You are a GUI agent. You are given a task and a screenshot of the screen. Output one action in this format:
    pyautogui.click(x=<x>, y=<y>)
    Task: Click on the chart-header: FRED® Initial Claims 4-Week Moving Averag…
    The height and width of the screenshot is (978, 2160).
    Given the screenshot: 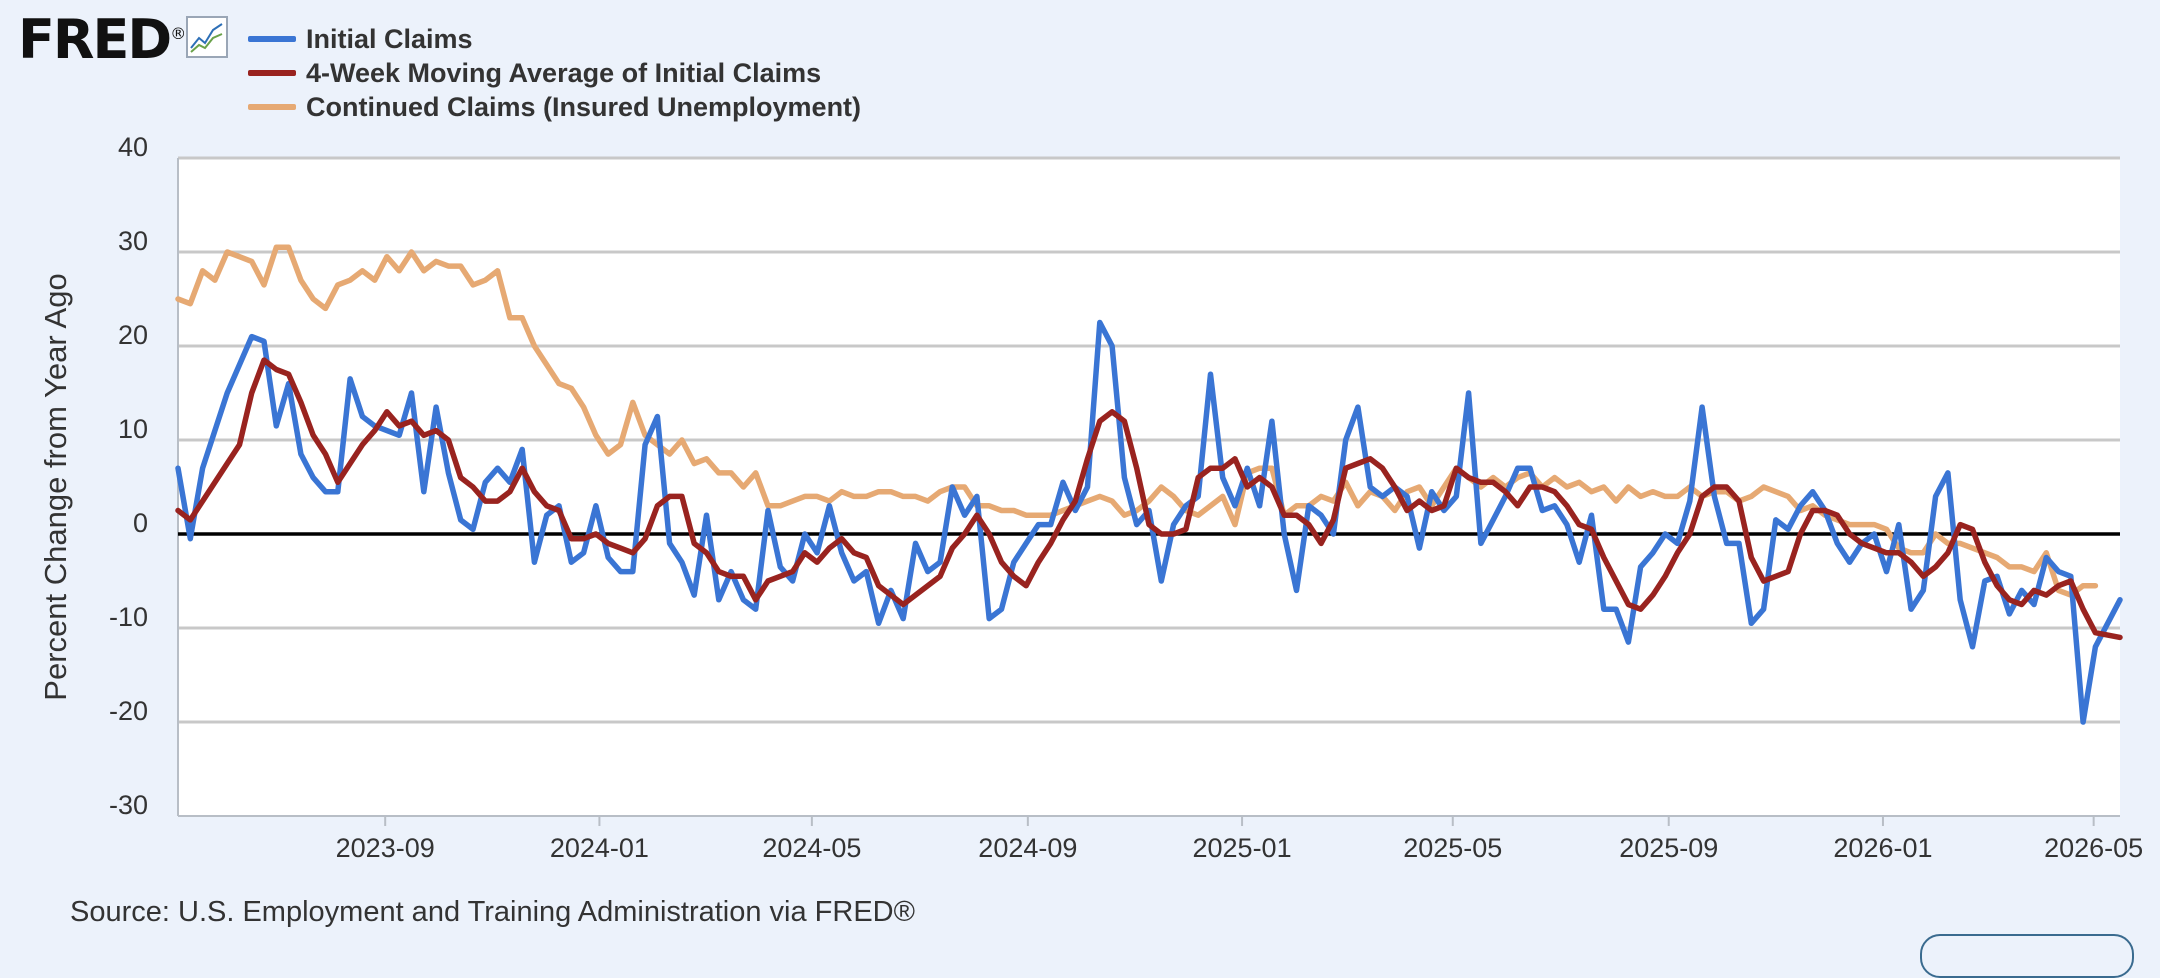 What is the action you would take?
    pyautogui.click(x=1080, y=70)
    